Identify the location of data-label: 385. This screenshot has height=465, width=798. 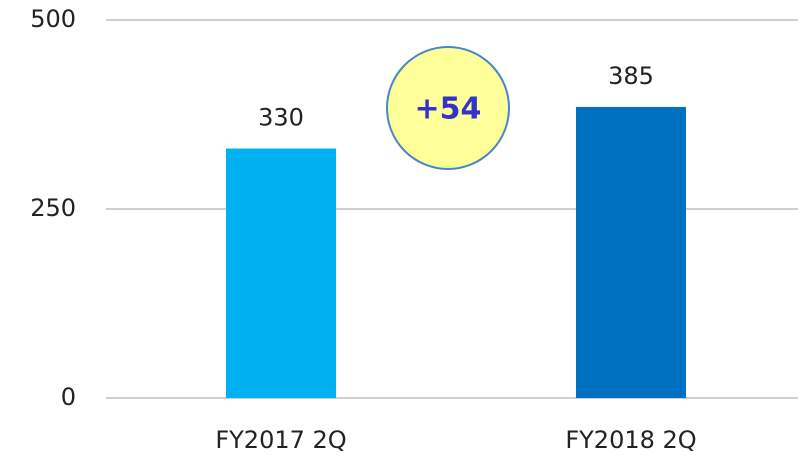
(631, 76).